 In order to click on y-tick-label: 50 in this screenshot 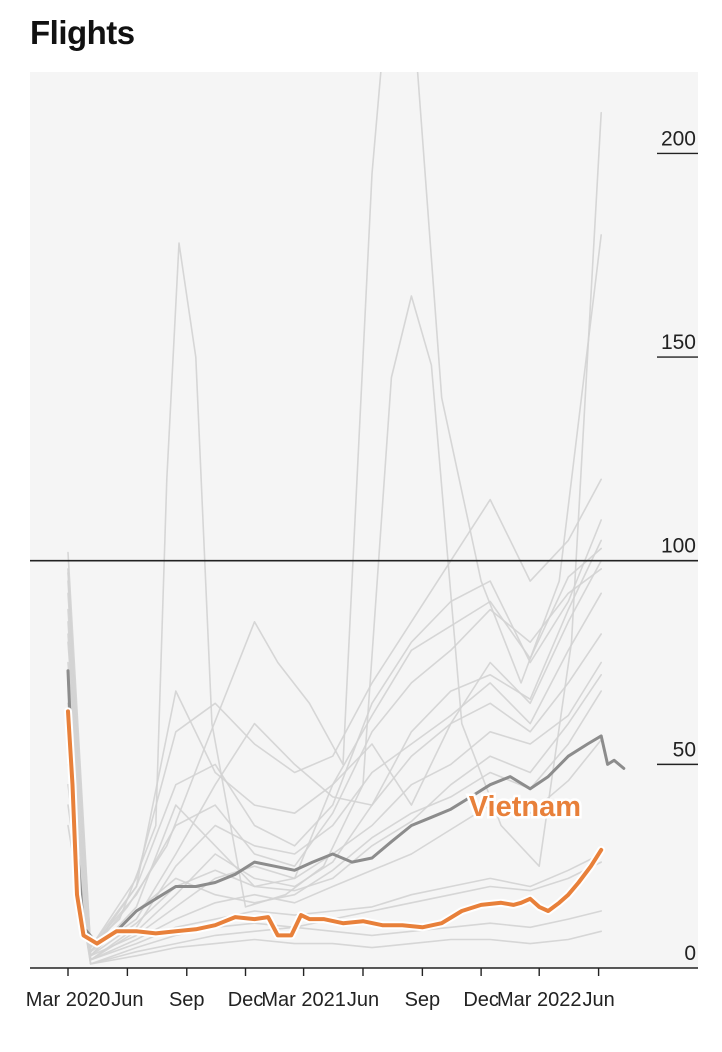, I will do `click(684, 749)`.